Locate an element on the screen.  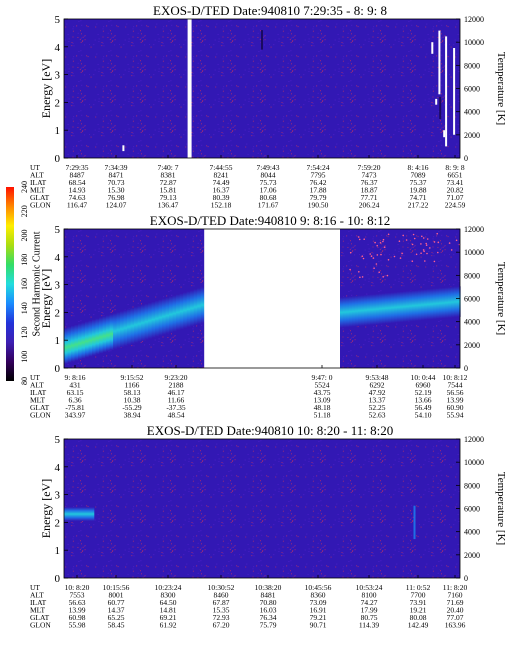
orbit-value: 16.03 is located at coordinates (268, 610).